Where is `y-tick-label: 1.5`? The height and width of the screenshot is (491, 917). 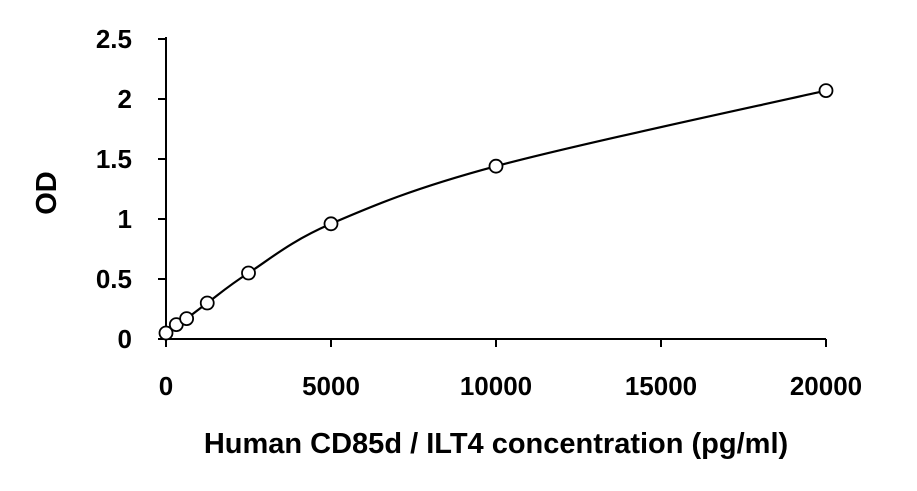 y-tick-label: 1.5 is located at coordinates (114, 159).